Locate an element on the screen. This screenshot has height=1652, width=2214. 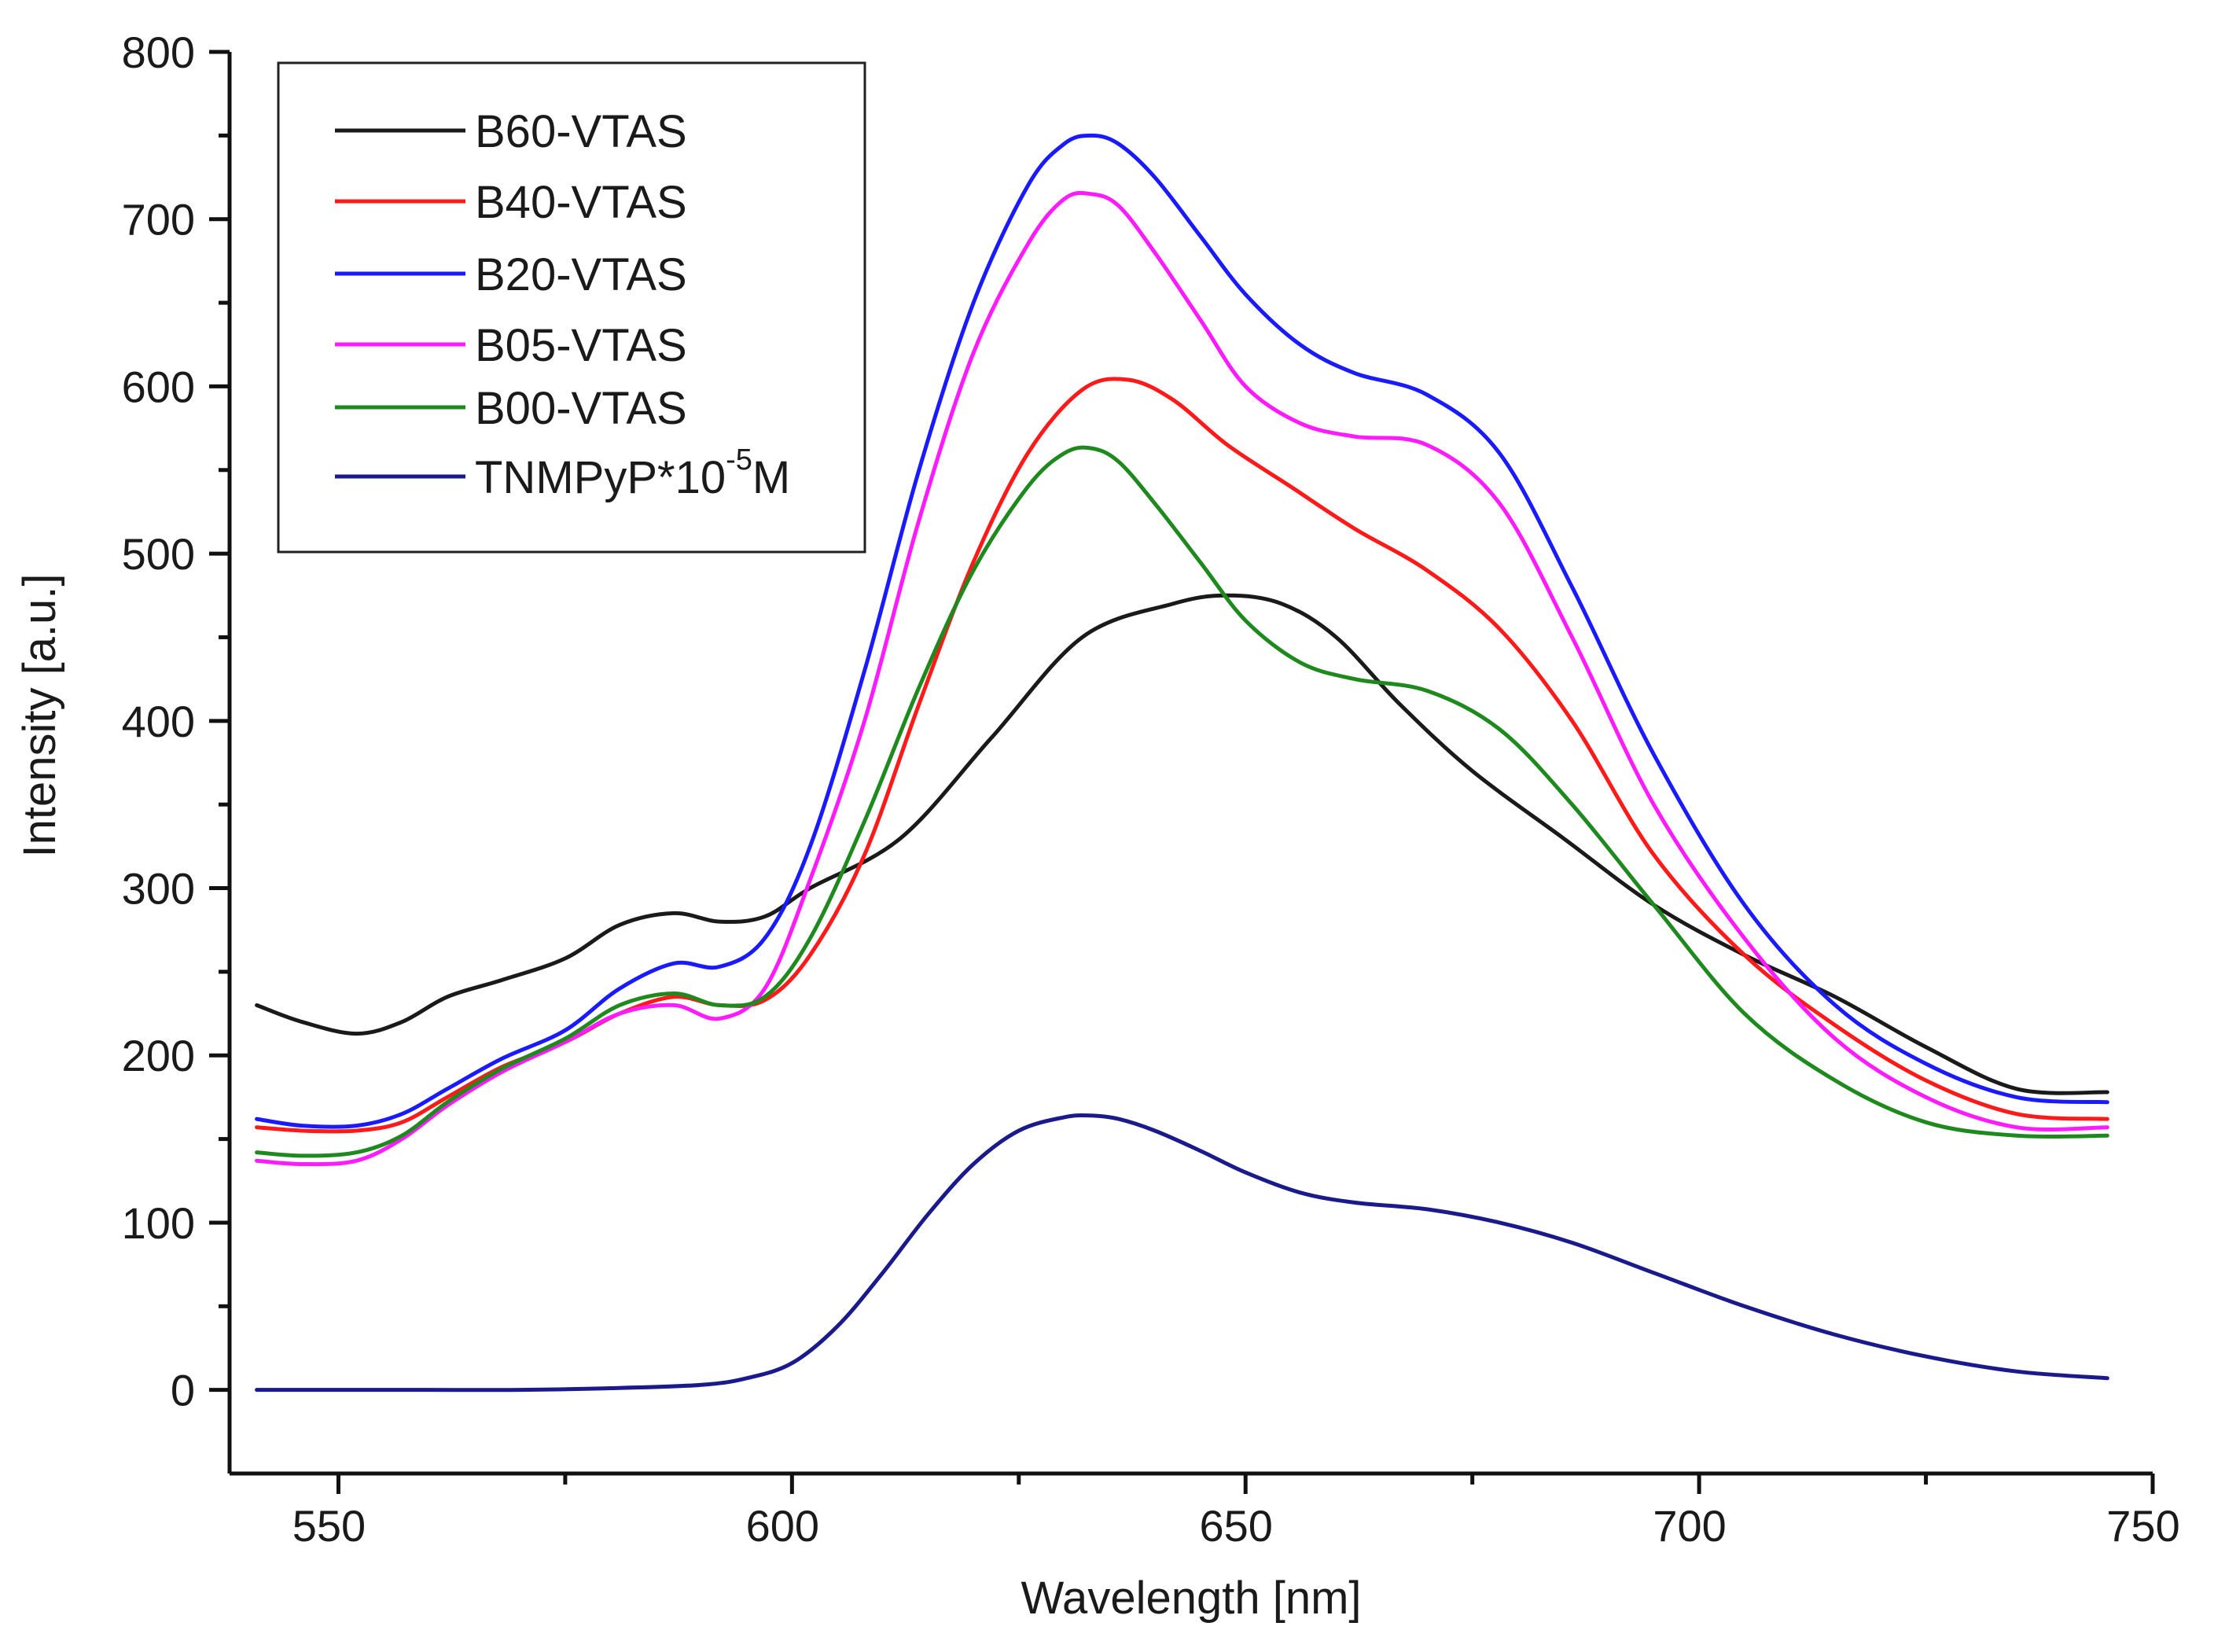
x-tick-label: 550 is located at coordinates (329, 1526).